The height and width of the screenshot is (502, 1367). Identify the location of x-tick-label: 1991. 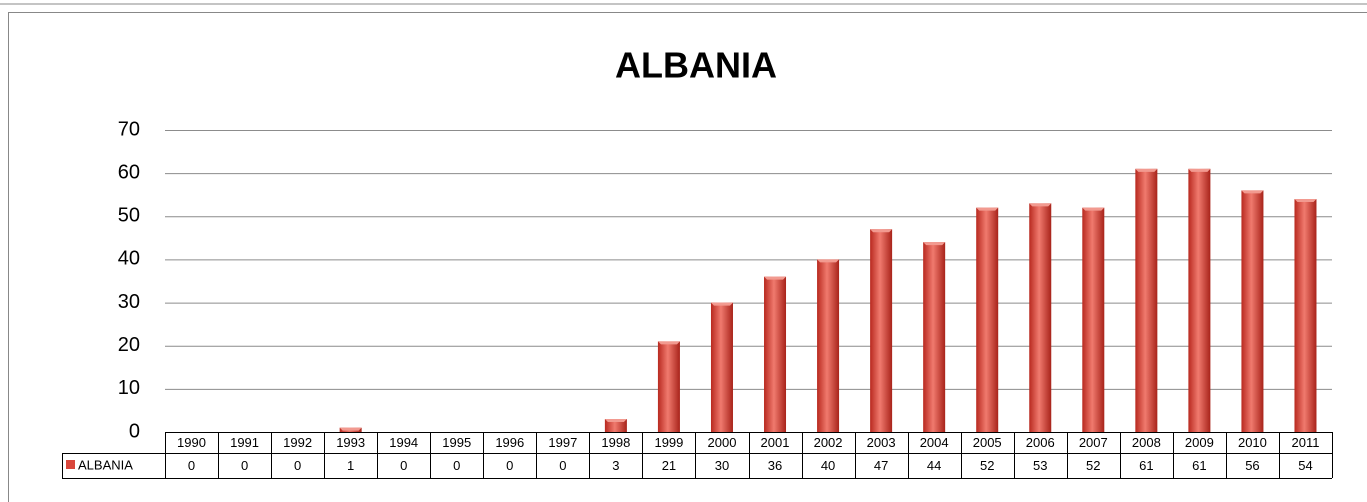
(244, 442).